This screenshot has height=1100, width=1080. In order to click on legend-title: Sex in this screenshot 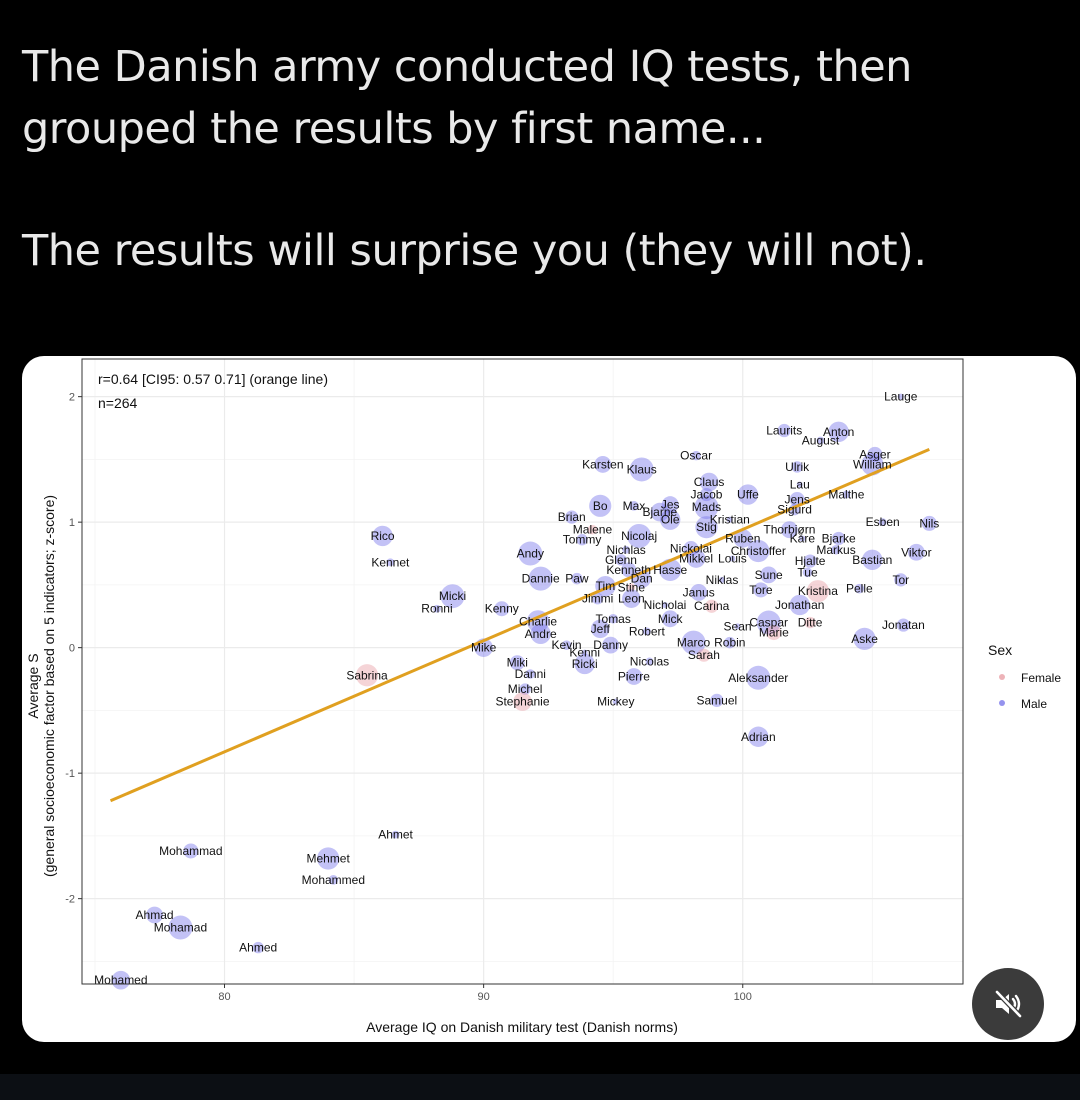, I will do `click(1000, 650)`.